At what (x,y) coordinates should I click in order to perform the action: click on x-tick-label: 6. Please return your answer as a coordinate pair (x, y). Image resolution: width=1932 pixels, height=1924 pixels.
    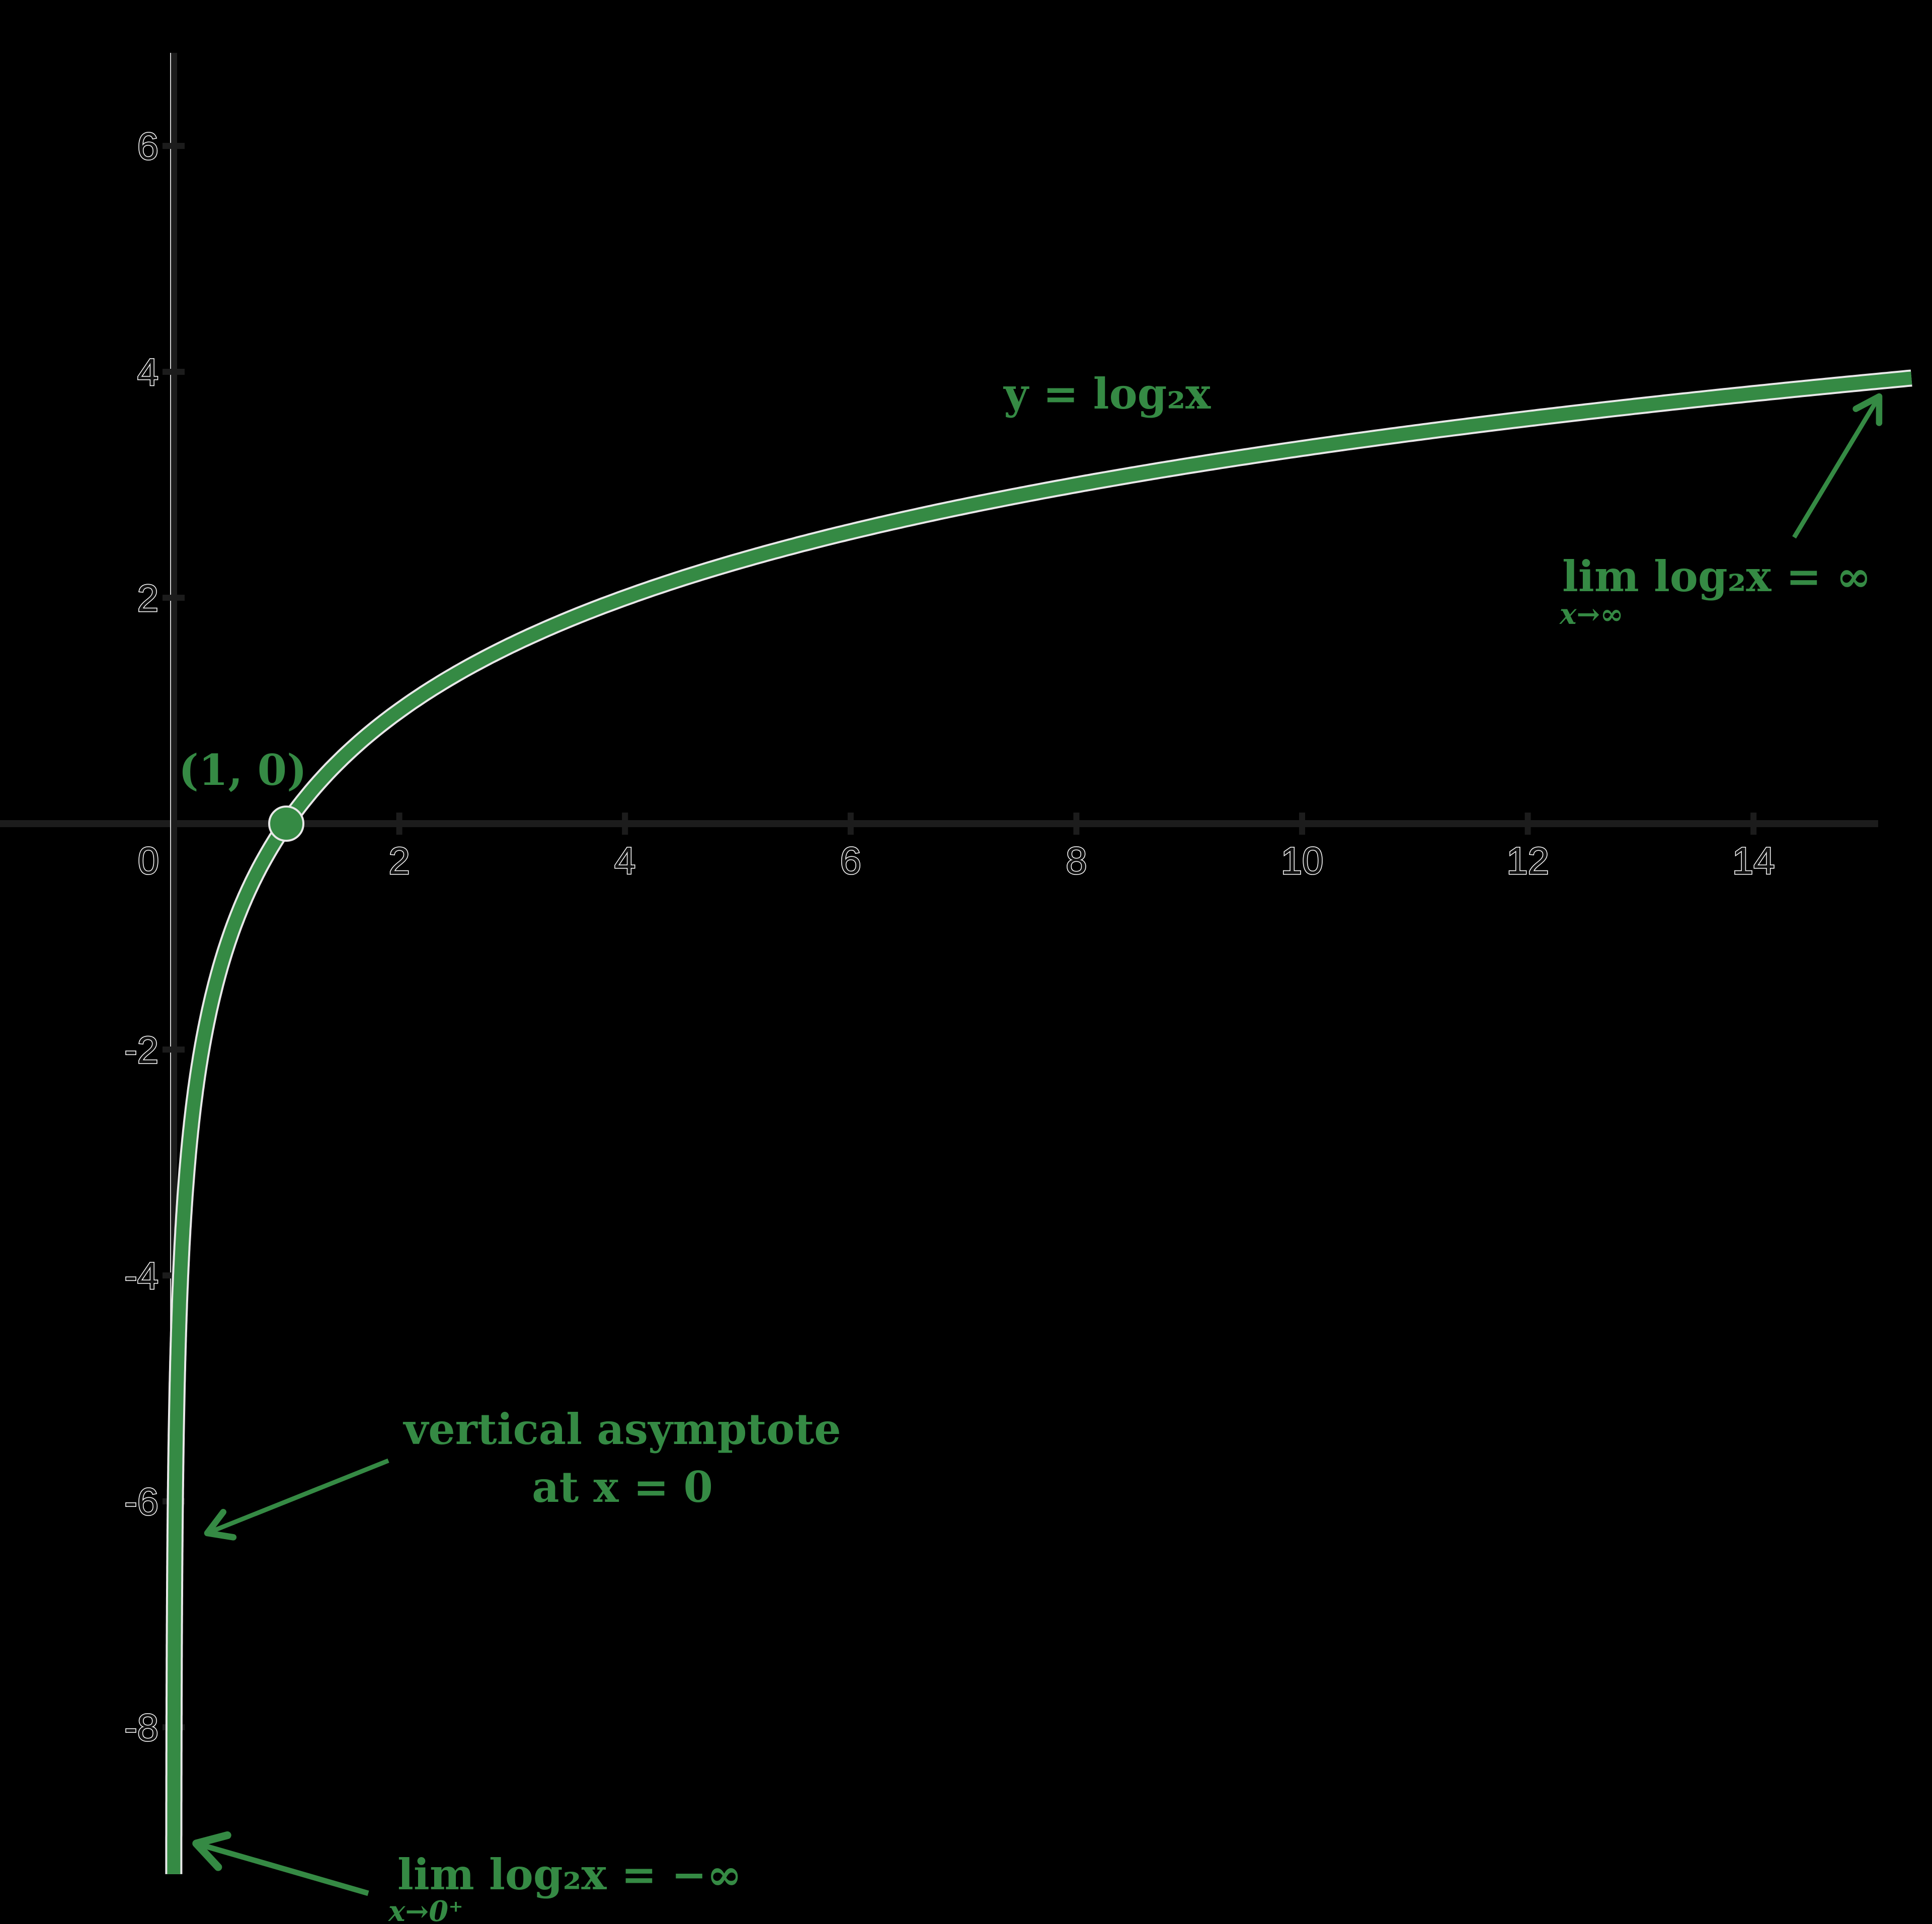
    Looking at the image, I should click on (851, 861).